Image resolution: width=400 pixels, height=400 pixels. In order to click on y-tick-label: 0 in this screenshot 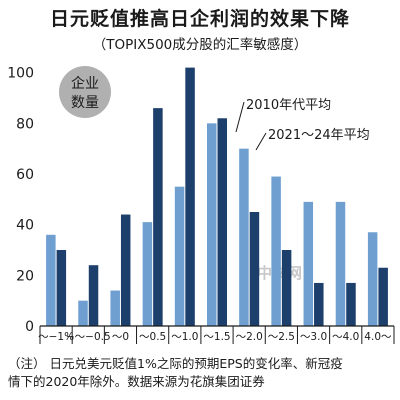, I will do `click(29, 327)`.